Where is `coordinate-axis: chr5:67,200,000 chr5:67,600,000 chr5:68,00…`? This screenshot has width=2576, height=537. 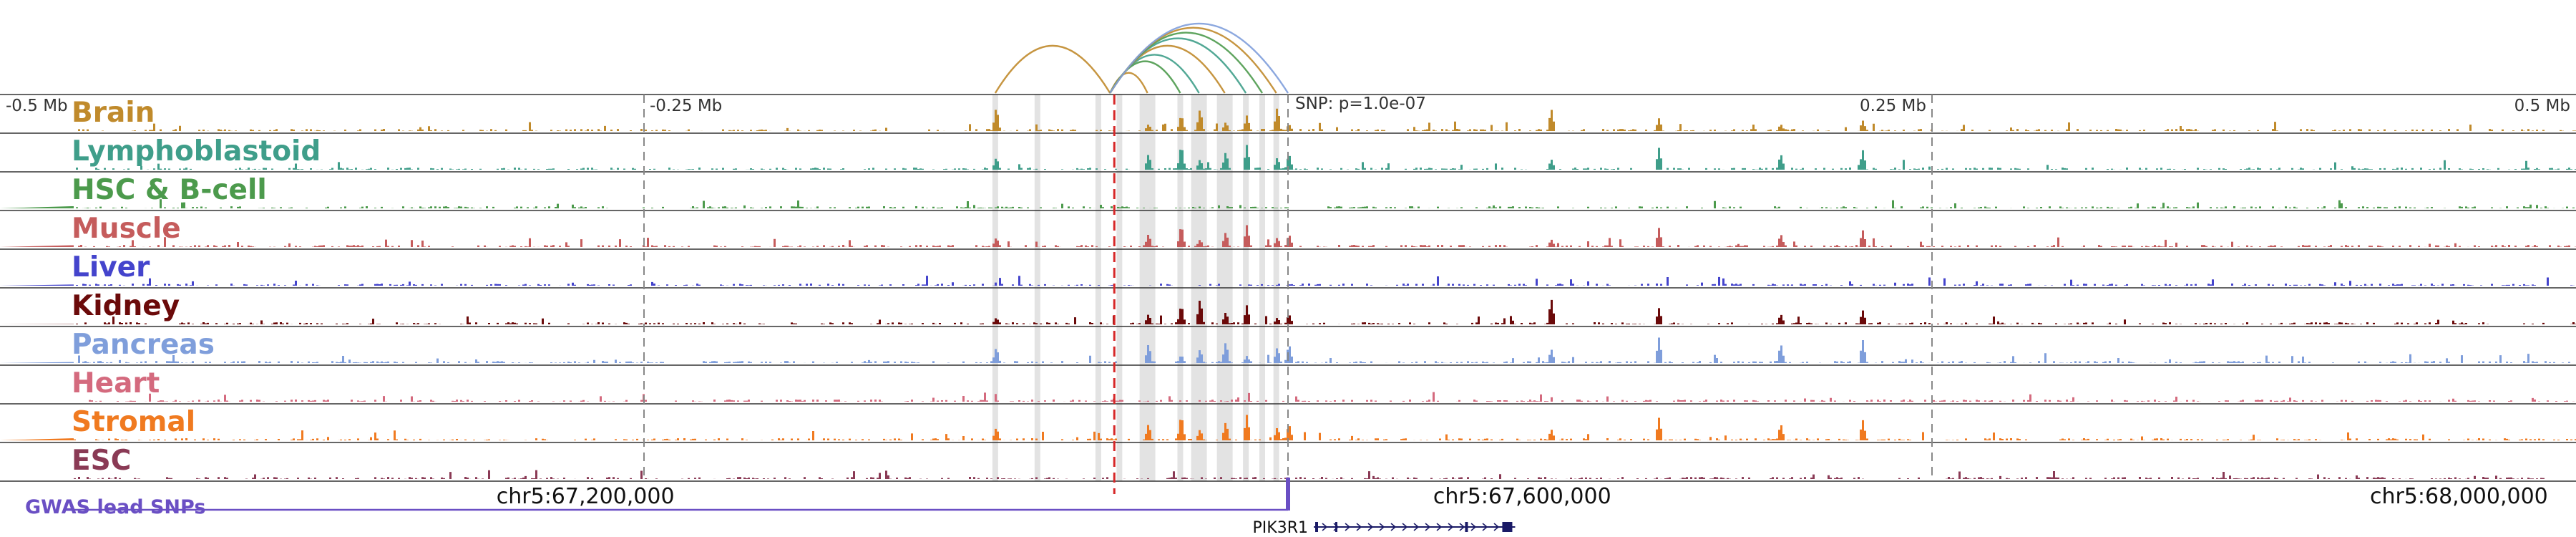 coordinate-axis: chr5:67,200,000 chr5:67,600,000 chr5:68,00… is located at coordinates (1522, 496).